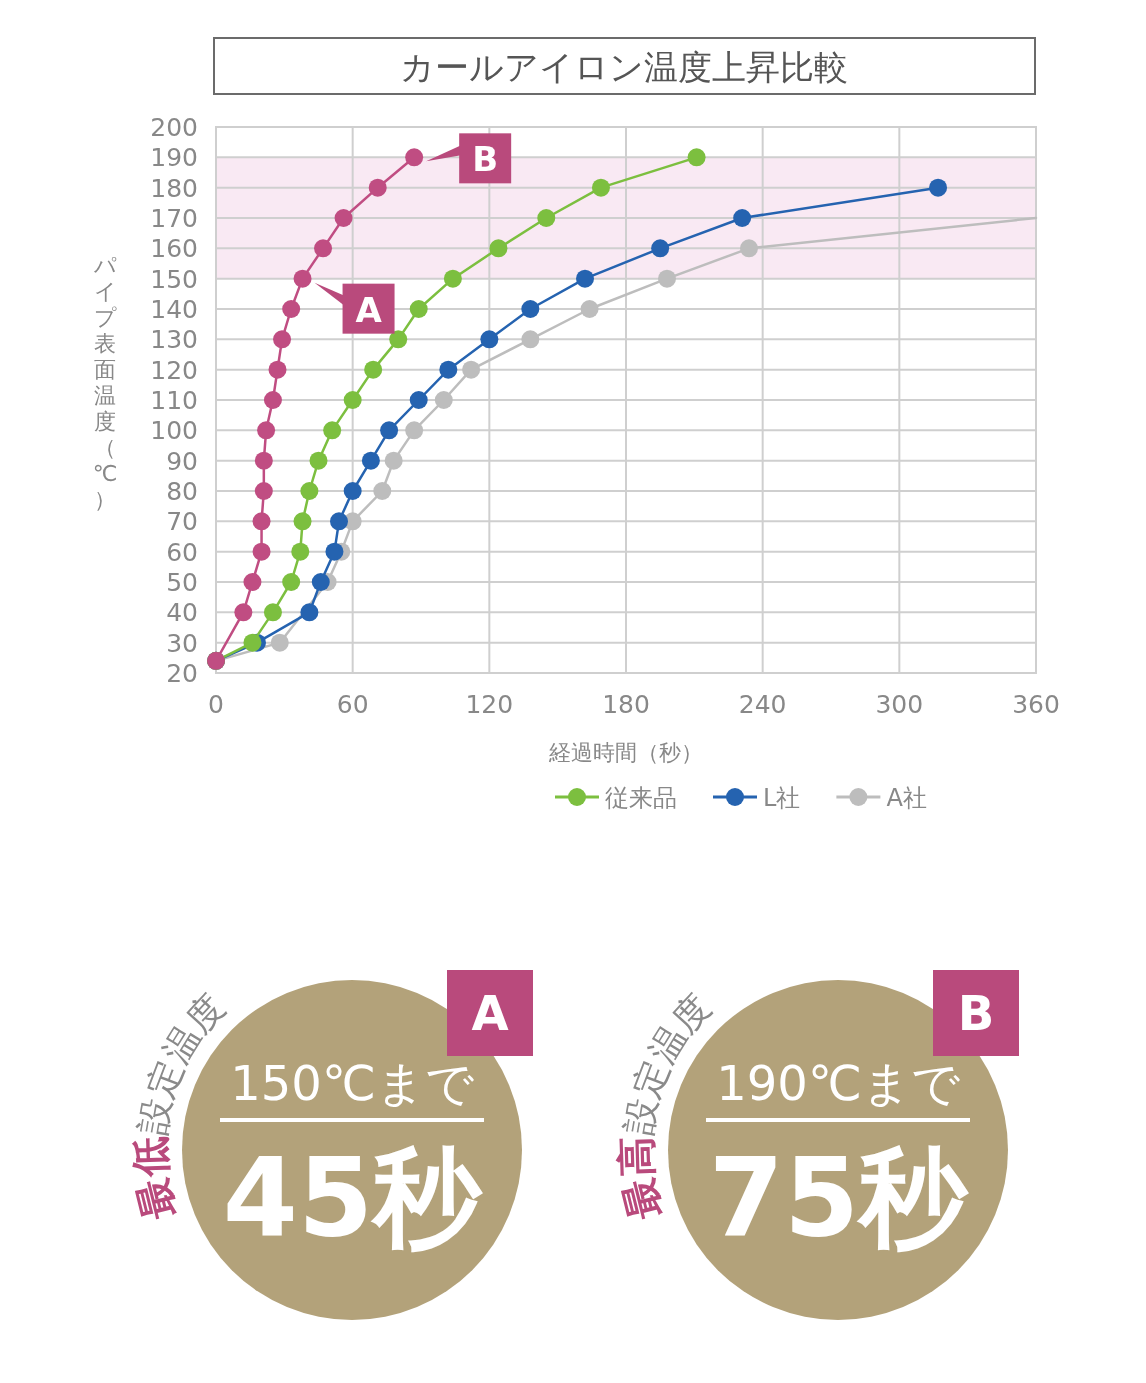 The height and width of the screenshot is (1383, 1146). Describe the element at coordinates (906, 798) in the screenshot. I see `legend-label: A社` at that location.